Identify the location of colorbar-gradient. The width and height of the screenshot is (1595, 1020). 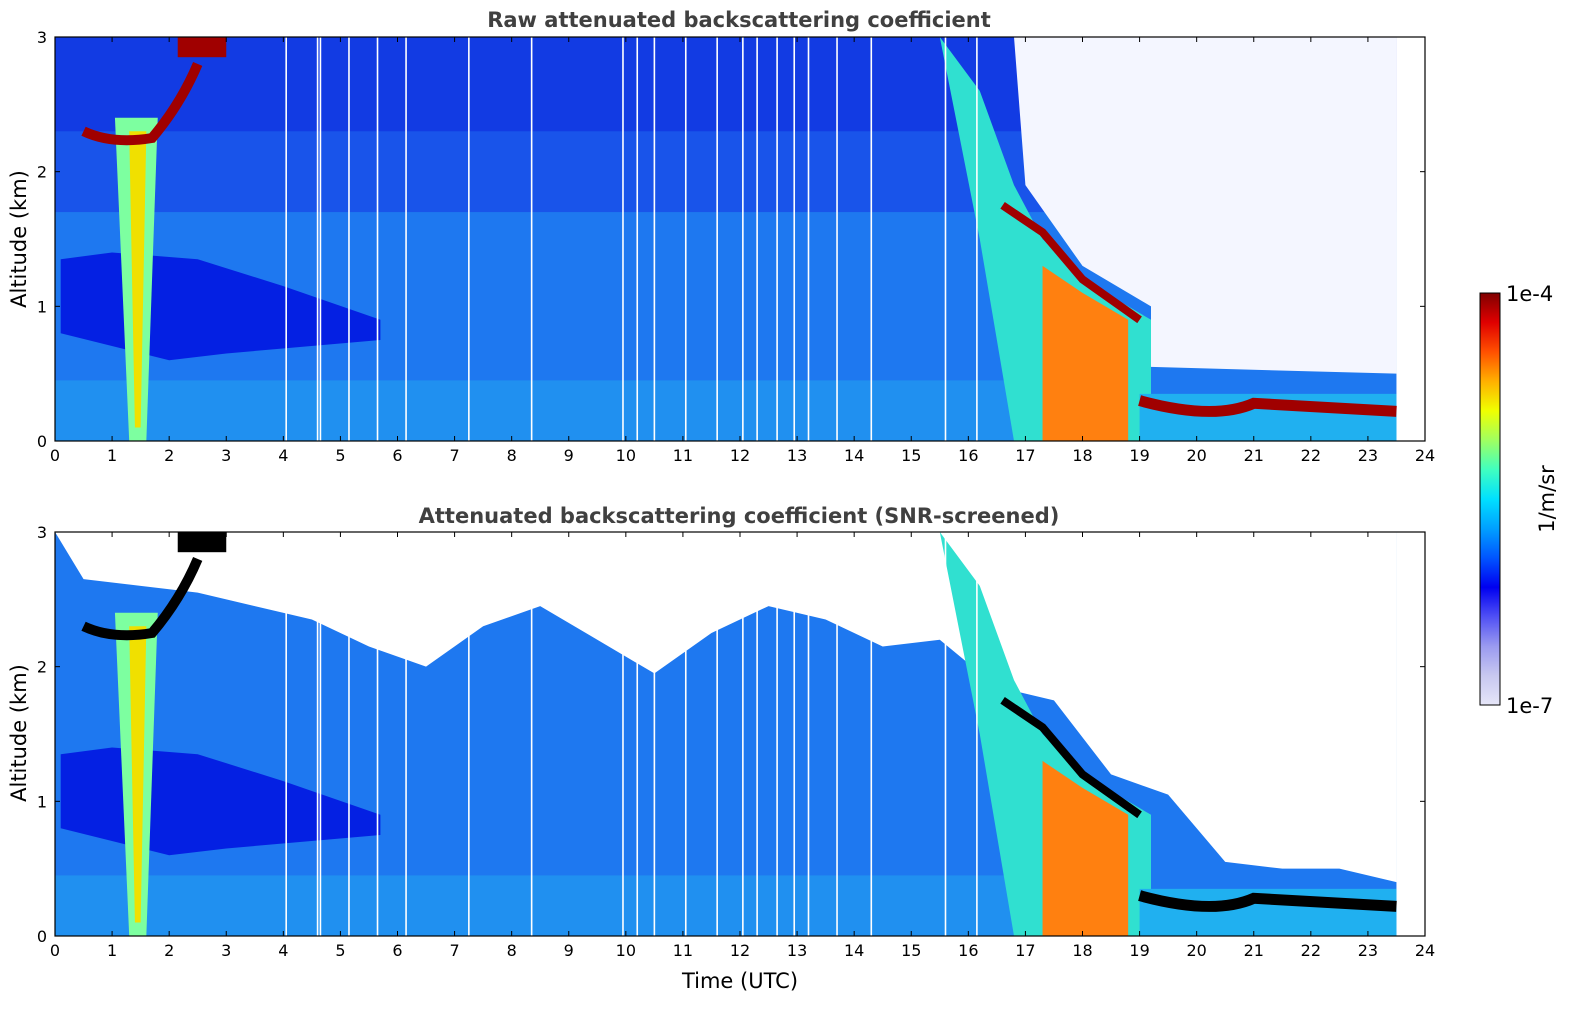
(1490, 499).